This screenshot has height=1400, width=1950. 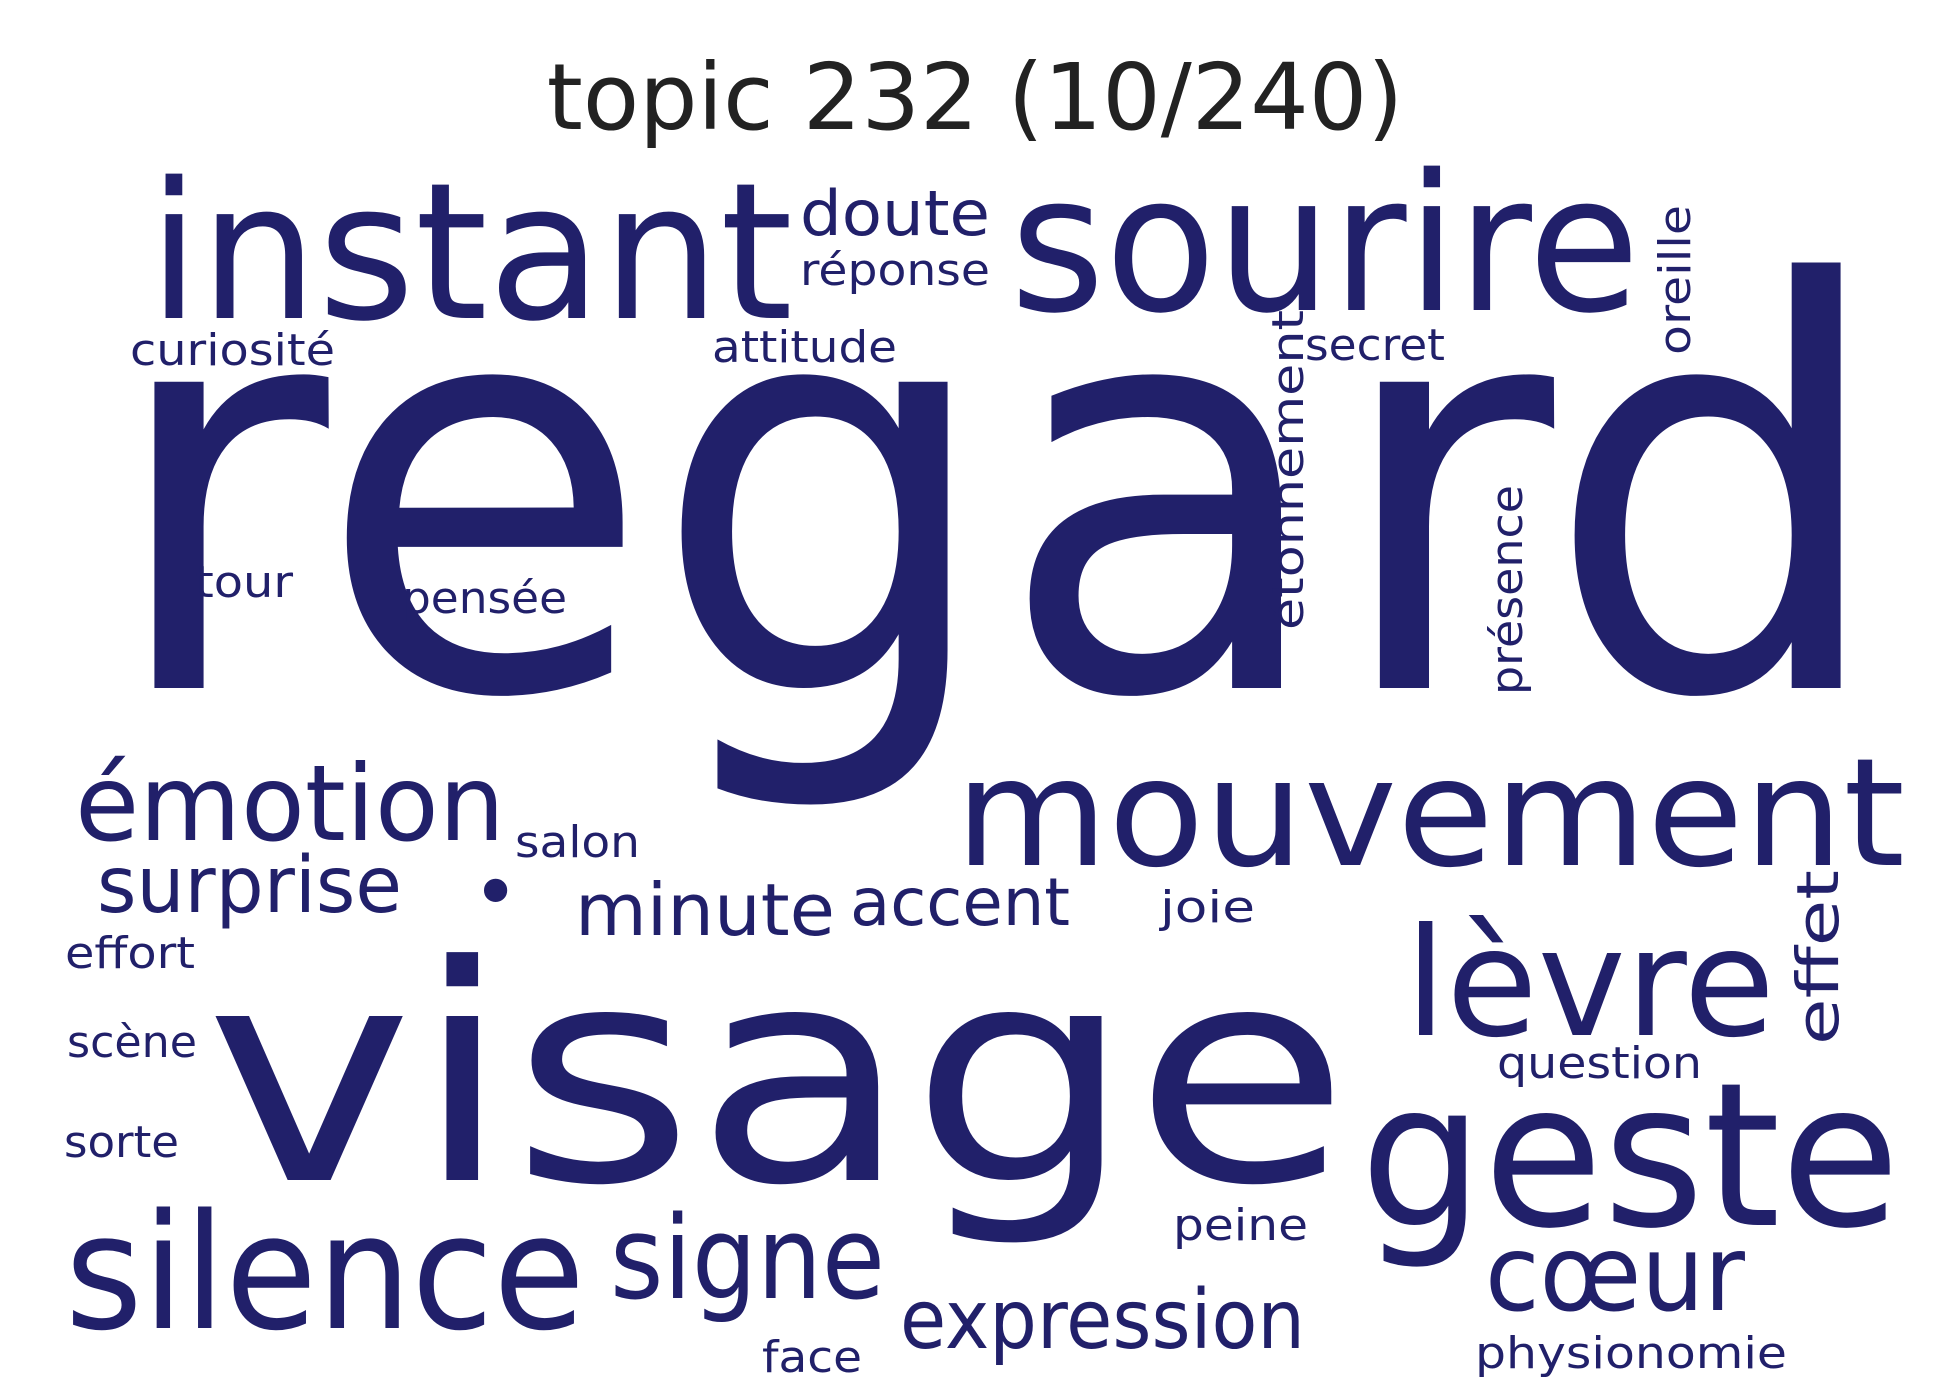 What do you see at coordinates (470, 252) in the screenshot?
I see `word-instant: instant` at bounding box center [470, 252].